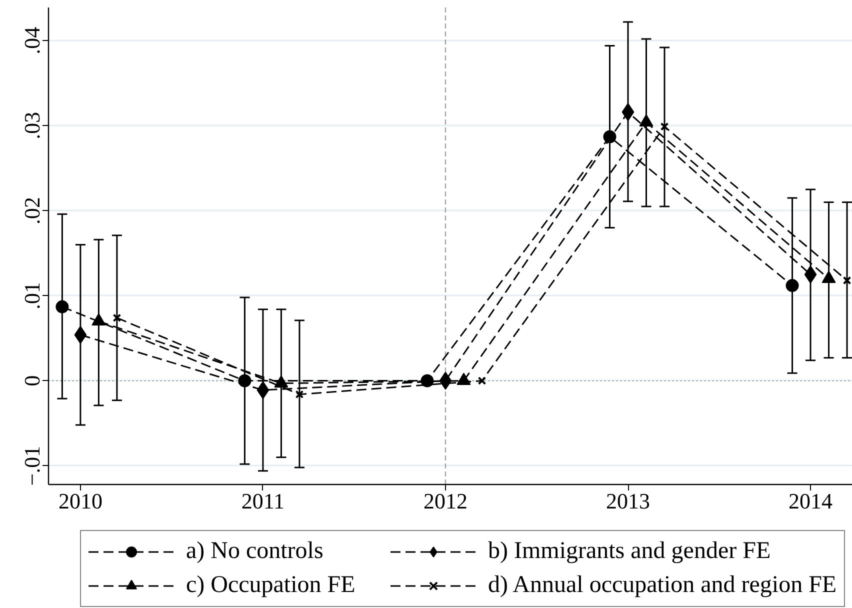 The height and width of the screenshot is (608, 852). Describe the element at coordinates (32, 210) in the screenshot. I see `y-tick-label: .02` at that location.